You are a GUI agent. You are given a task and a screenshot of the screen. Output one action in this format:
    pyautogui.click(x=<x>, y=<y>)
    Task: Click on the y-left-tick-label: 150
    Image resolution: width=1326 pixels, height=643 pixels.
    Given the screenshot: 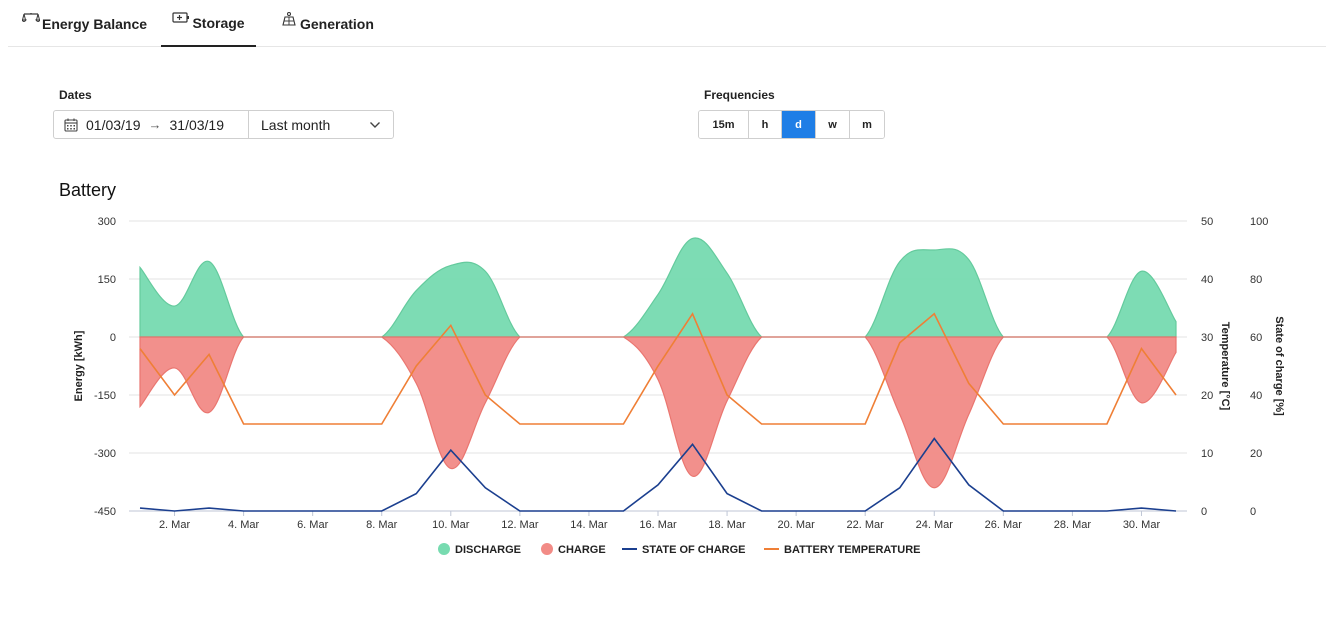 What is the action you would take?
    pyautogui.click(x=107, y=280)
    